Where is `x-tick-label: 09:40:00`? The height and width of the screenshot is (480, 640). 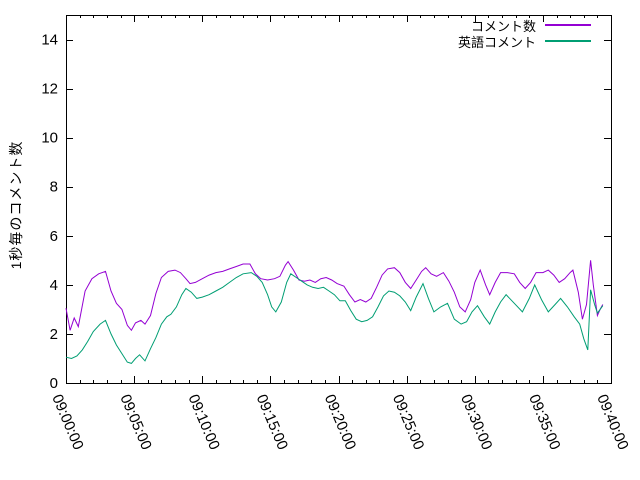 x-tick-label: 09:40:00 is located at coordinates (612, 422).